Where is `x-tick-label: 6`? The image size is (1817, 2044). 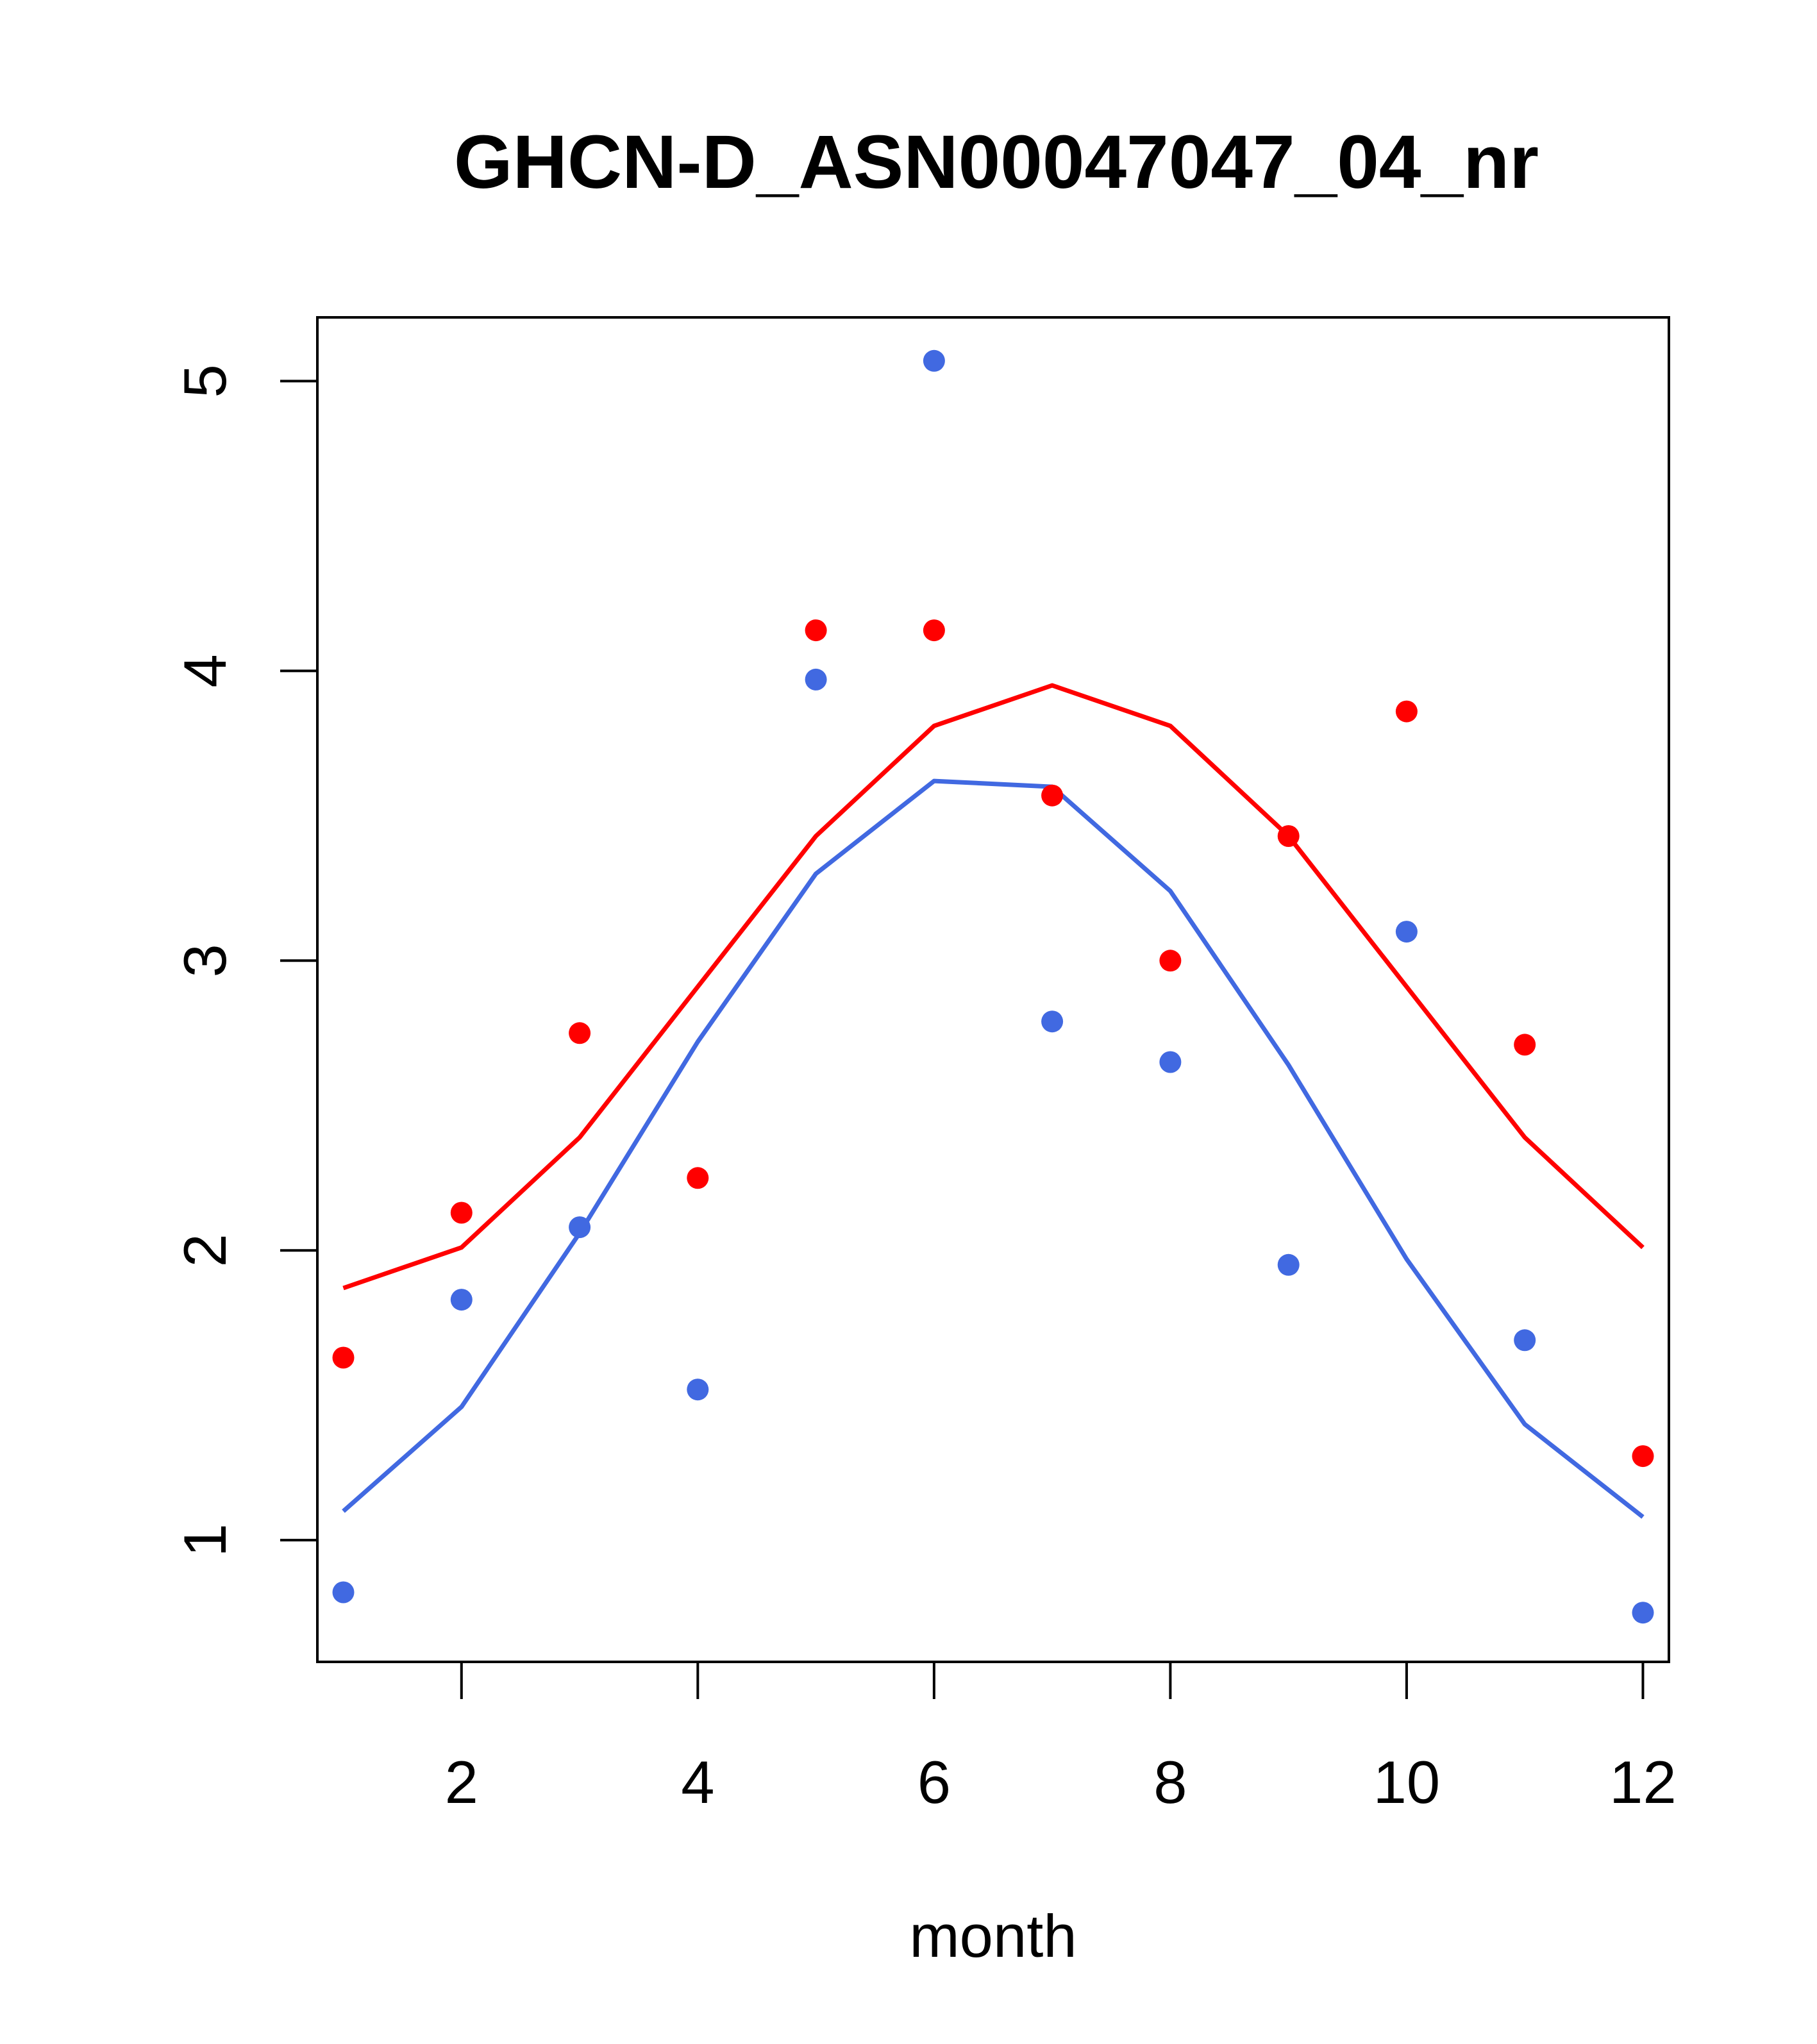
x-tick-label: 6 is located at coordinates (934, 1782).